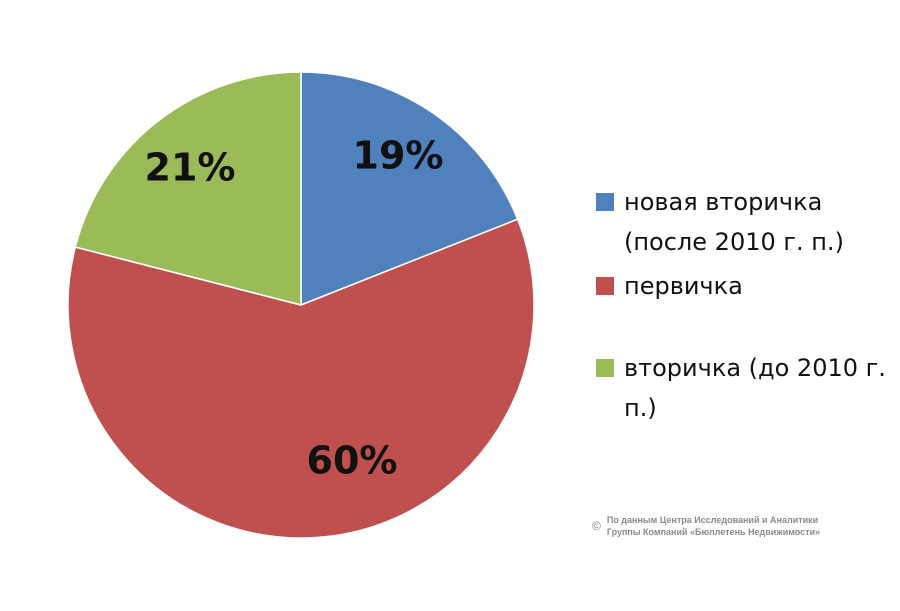  What do you see at coordinates (755, 388) in the screenshot?
I see `legend-label-secondary: вторичка (до 2010 г. п.)` at bounding box center [755, 388].